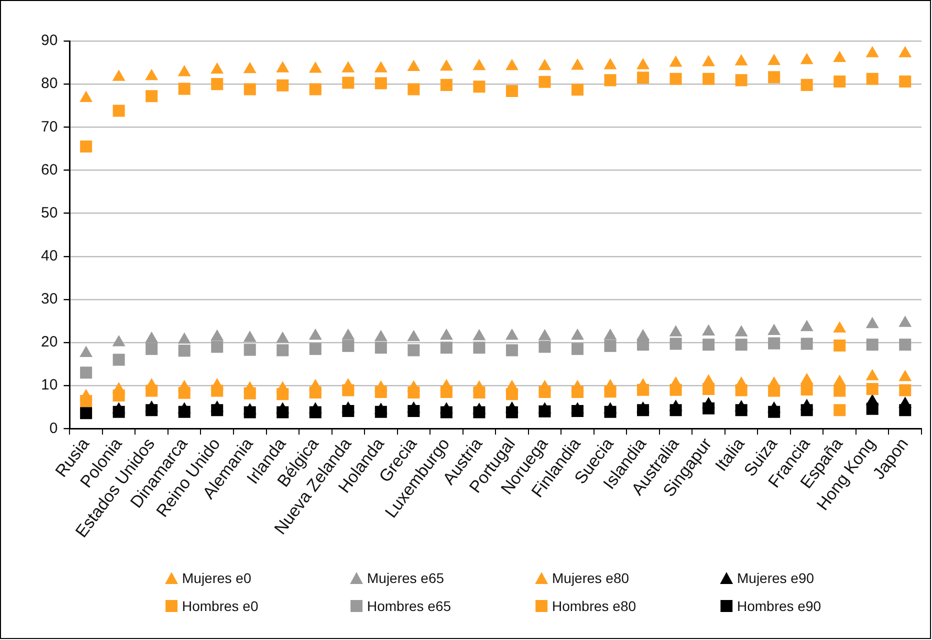 The height and width of the screenshot is (640, 932). What do you see at coordinates (779, 606) in the screenshot?
I see `legend-label: Hombres e90` at bounding box center [779, 606].